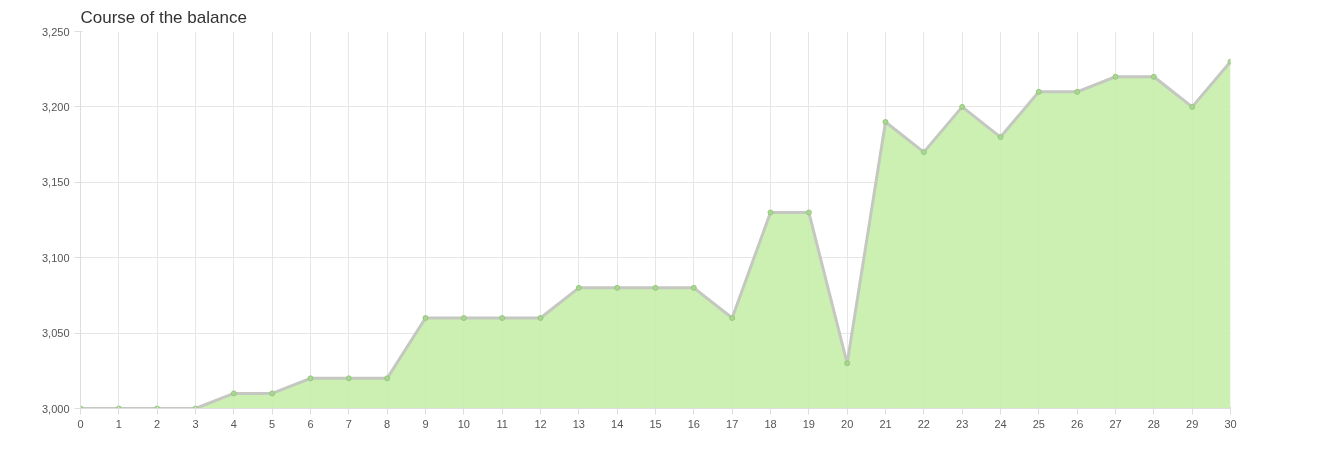 Image resolution: width=1330 pixels, height=461 pixels. What do you see at coordinates (808, 423) in the screenshot?
I see `x-tick-label: 19` at bounding box center [808, 423].